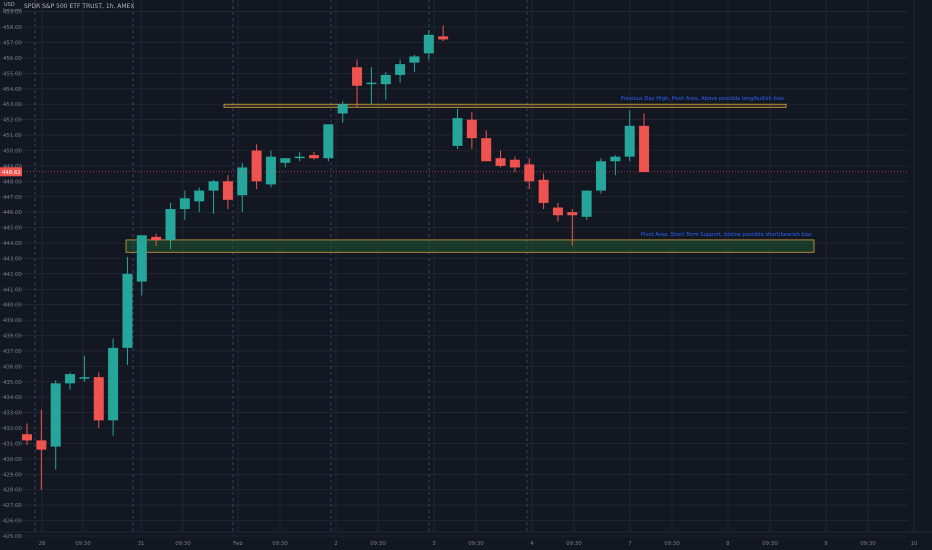 The width and height of the screenshot is (932, 550). Describe the element at coordinates (12, 506) in the screenshot. I see `y-tick-label: 427.00` at that location.